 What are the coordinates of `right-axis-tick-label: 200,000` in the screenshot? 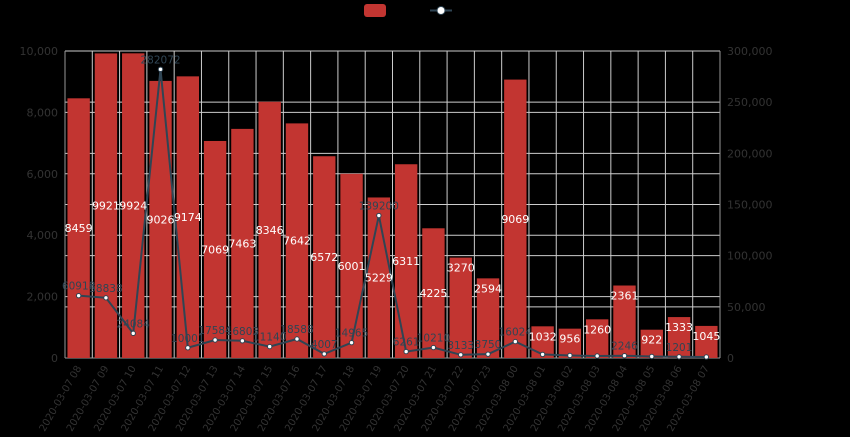 It's located at (750, 153).